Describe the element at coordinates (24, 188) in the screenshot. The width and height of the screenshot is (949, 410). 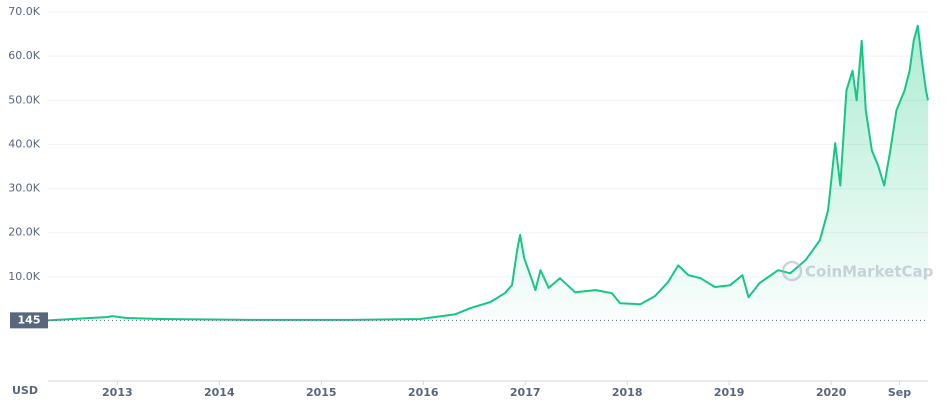
I see `y-tick-label: 30.0K` at that location.